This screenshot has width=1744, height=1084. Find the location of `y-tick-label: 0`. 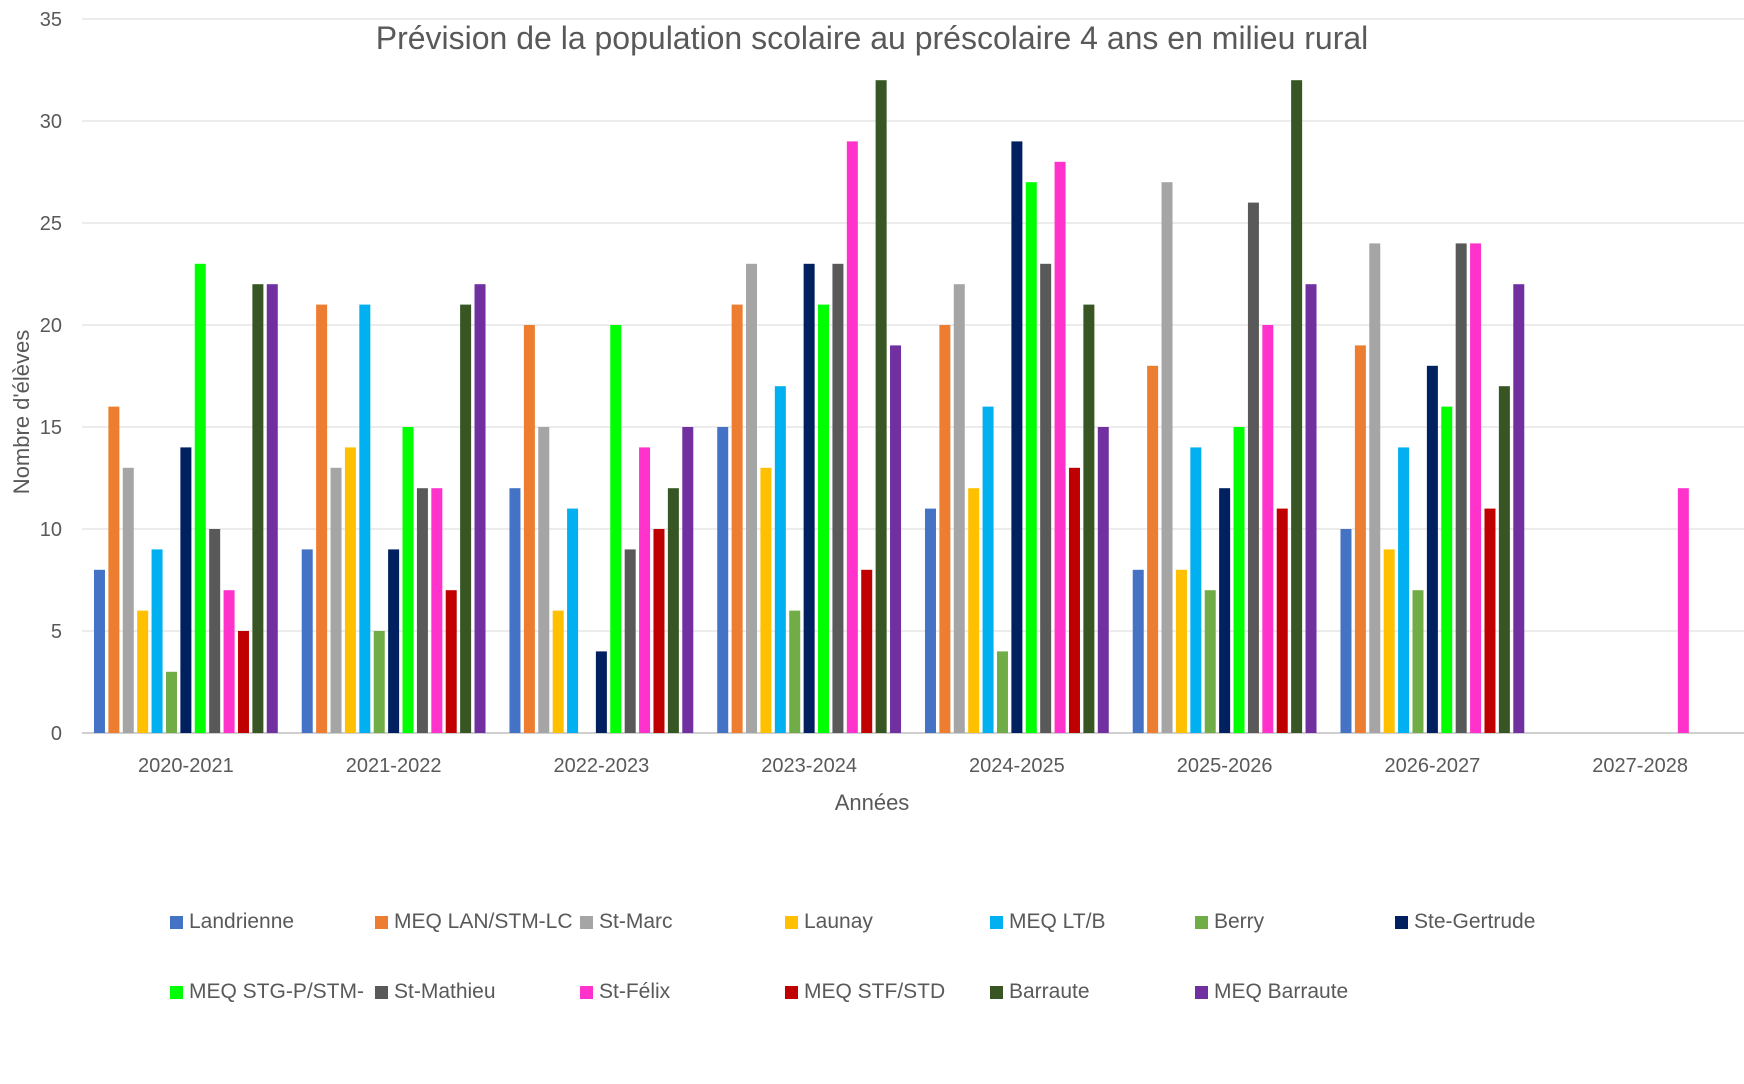

y-tick-label: 0 is located at coordinates (56, 734).